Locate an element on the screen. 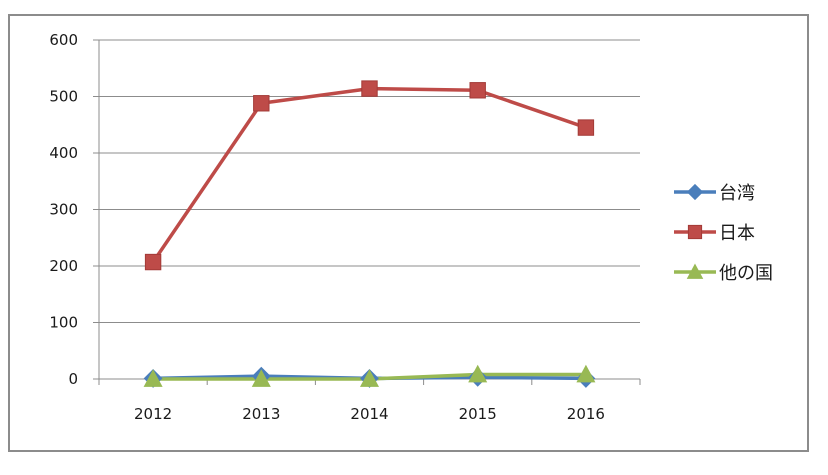 The width and height of the screenshot is (828, 475). x-tick-label-2014: 2014 is located at coordinates (369, 414).